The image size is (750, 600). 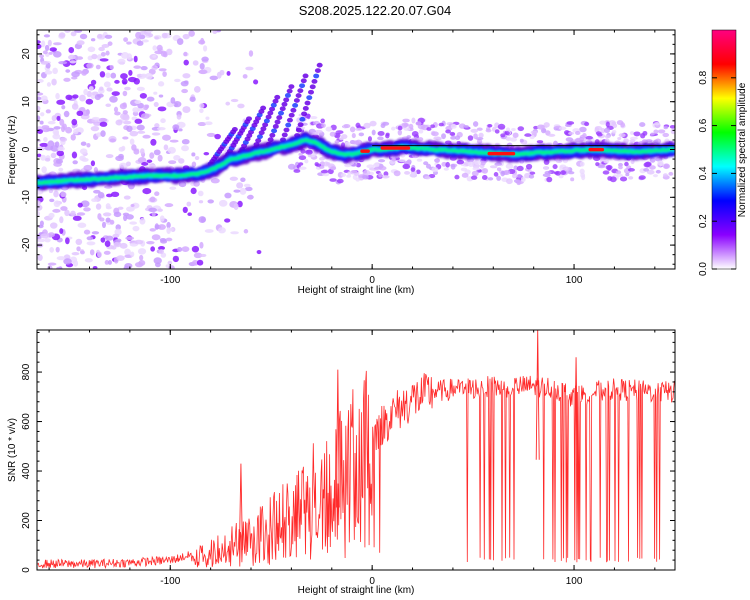 What do you see at coordinates (576, 411) in the screenshot?
I see `snr-peak` at bounding box center [576, 411].